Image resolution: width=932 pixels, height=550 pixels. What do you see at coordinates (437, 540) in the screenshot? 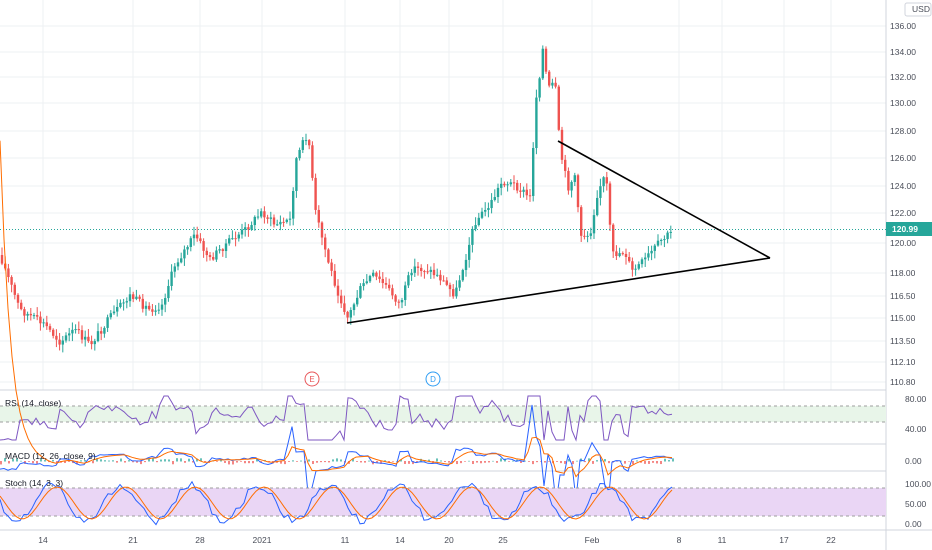
I see `time-axis: 14 21 28 2021 11 14 20 25 Feb 8 11 17 22` at bounding box center [437, 540].